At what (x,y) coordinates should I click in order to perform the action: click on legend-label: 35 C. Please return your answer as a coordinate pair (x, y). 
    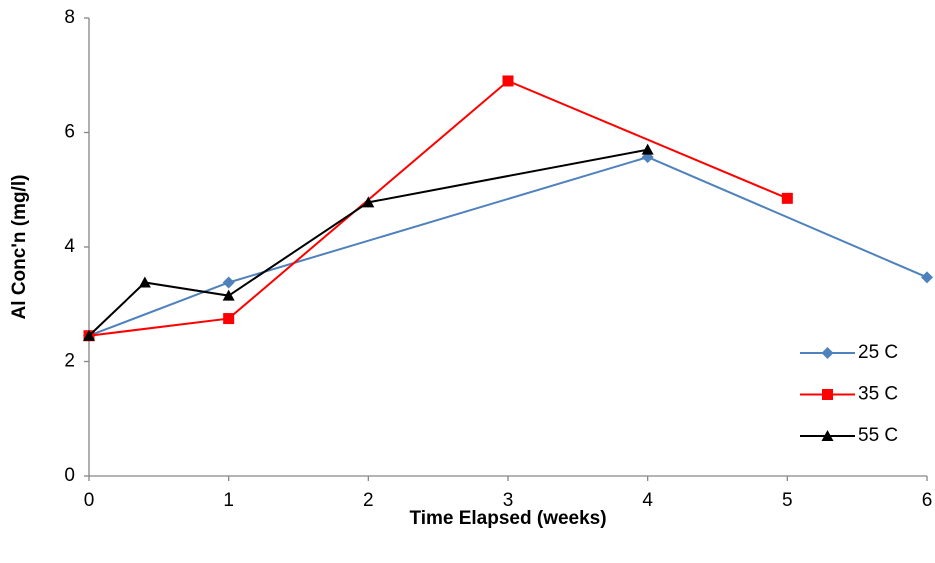
    Looking at the image, I should click on (878, 394).